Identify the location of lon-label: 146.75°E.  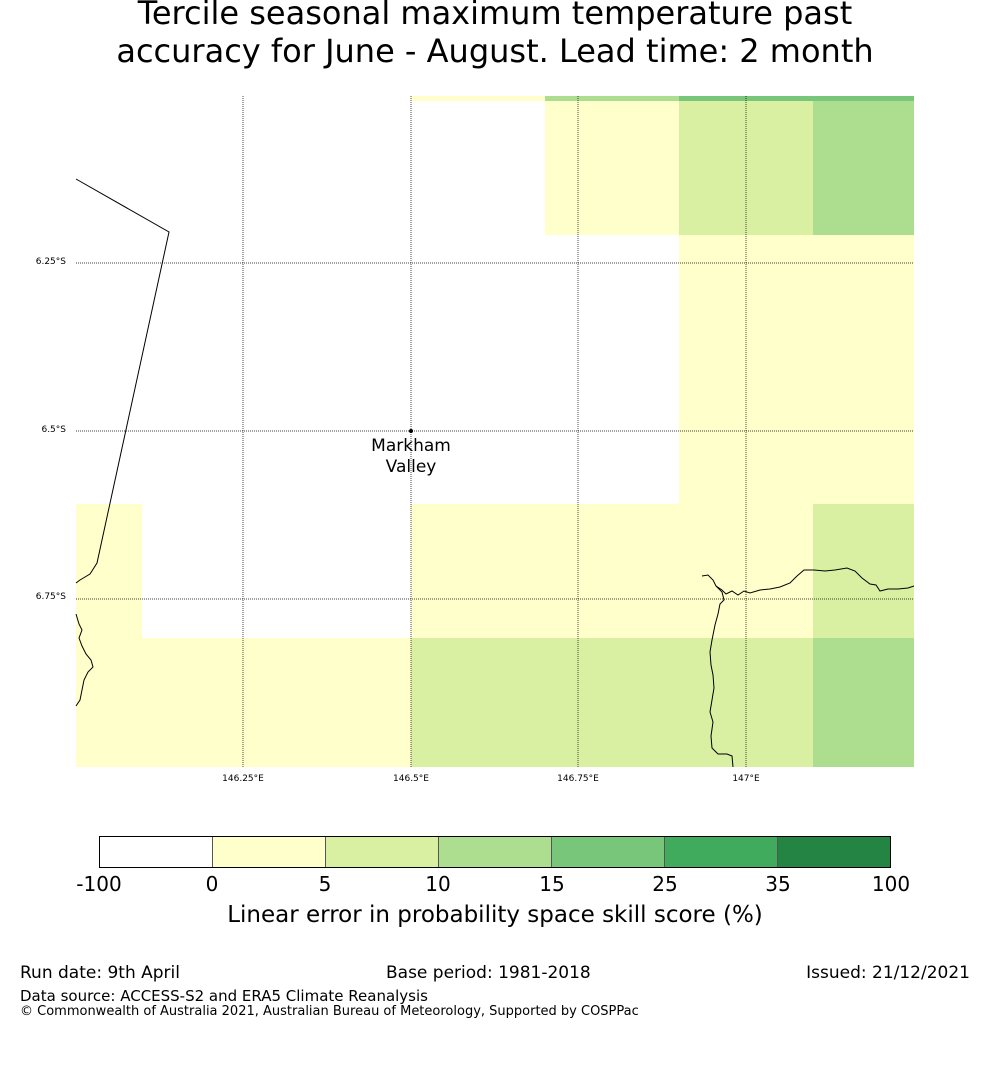
(578, 779).